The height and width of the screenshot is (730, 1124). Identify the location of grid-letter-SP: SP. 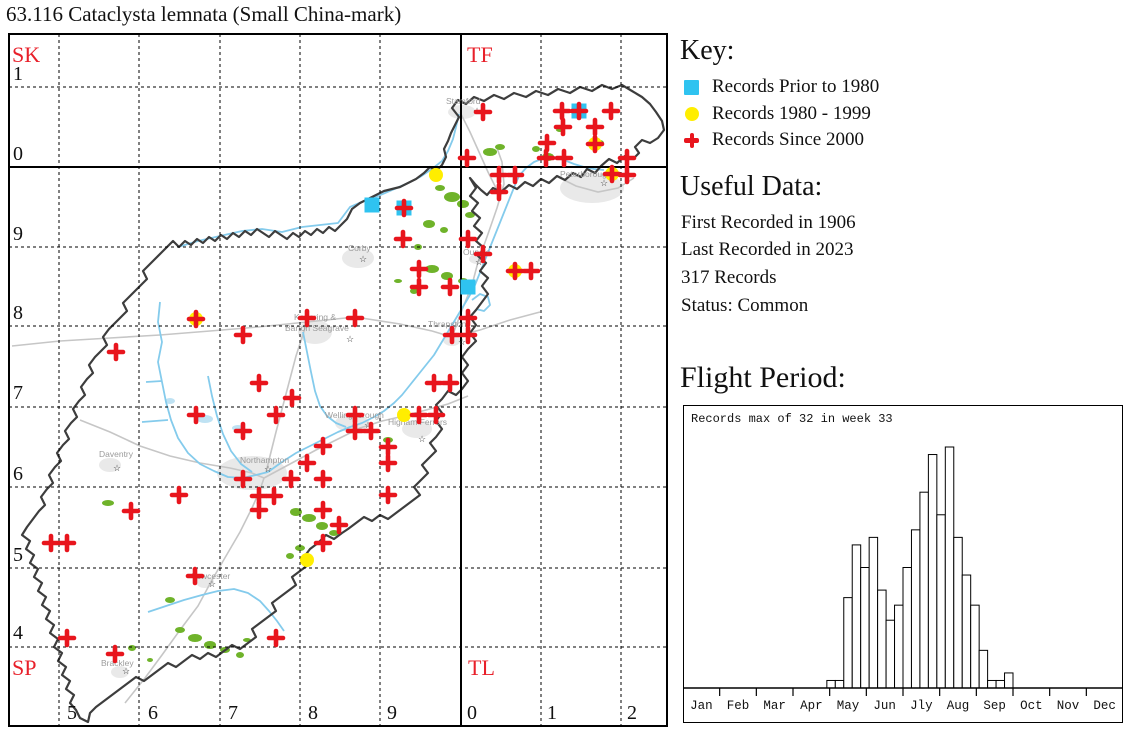
(24, 667).